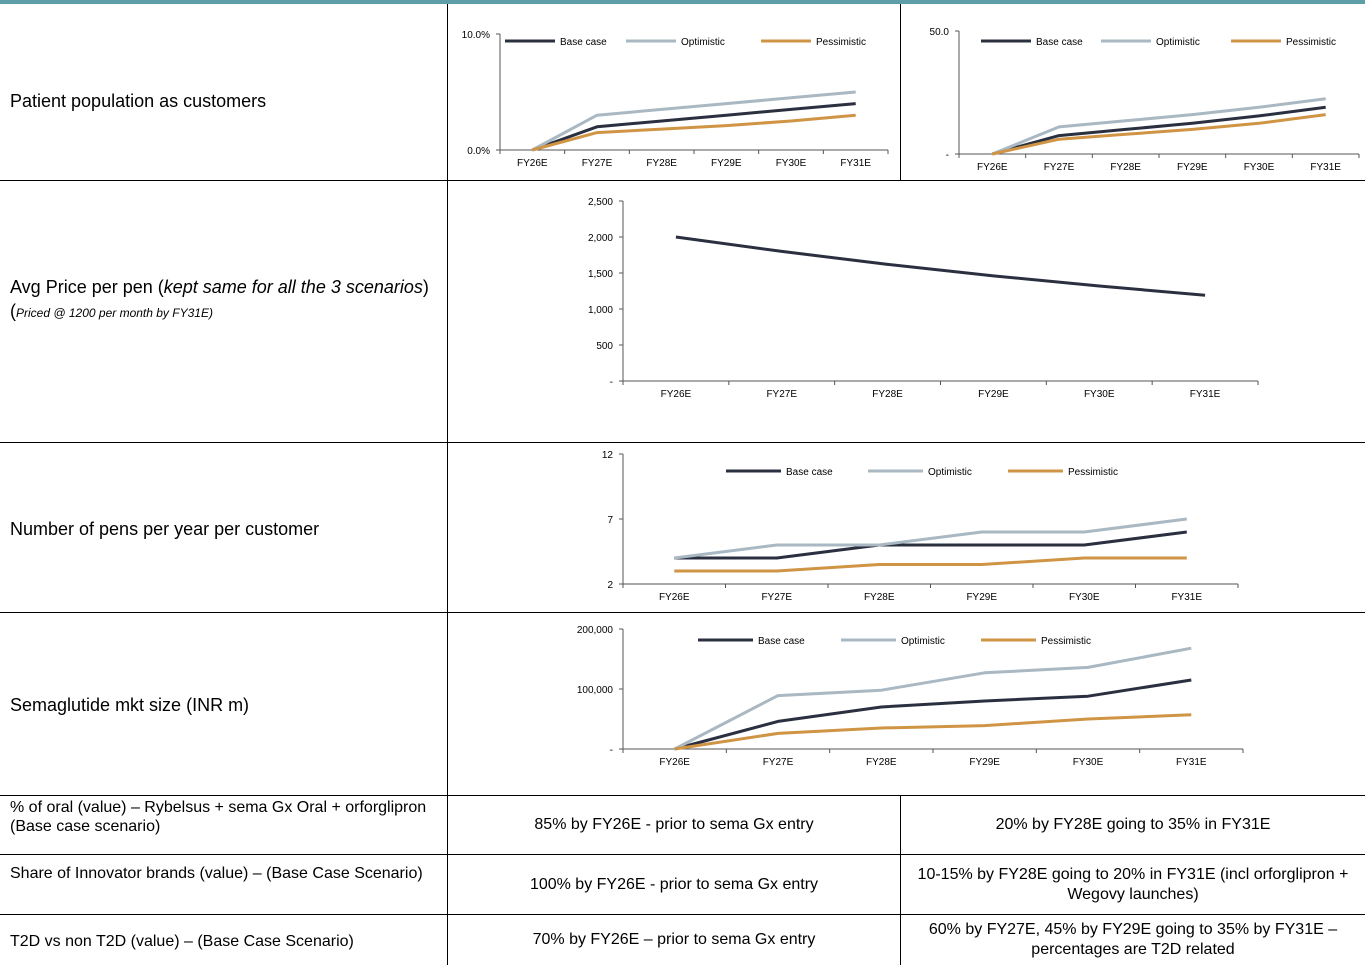  Describe the element at coordinates (940, 266) in the screenshot. I see `series-line-price` at that location.